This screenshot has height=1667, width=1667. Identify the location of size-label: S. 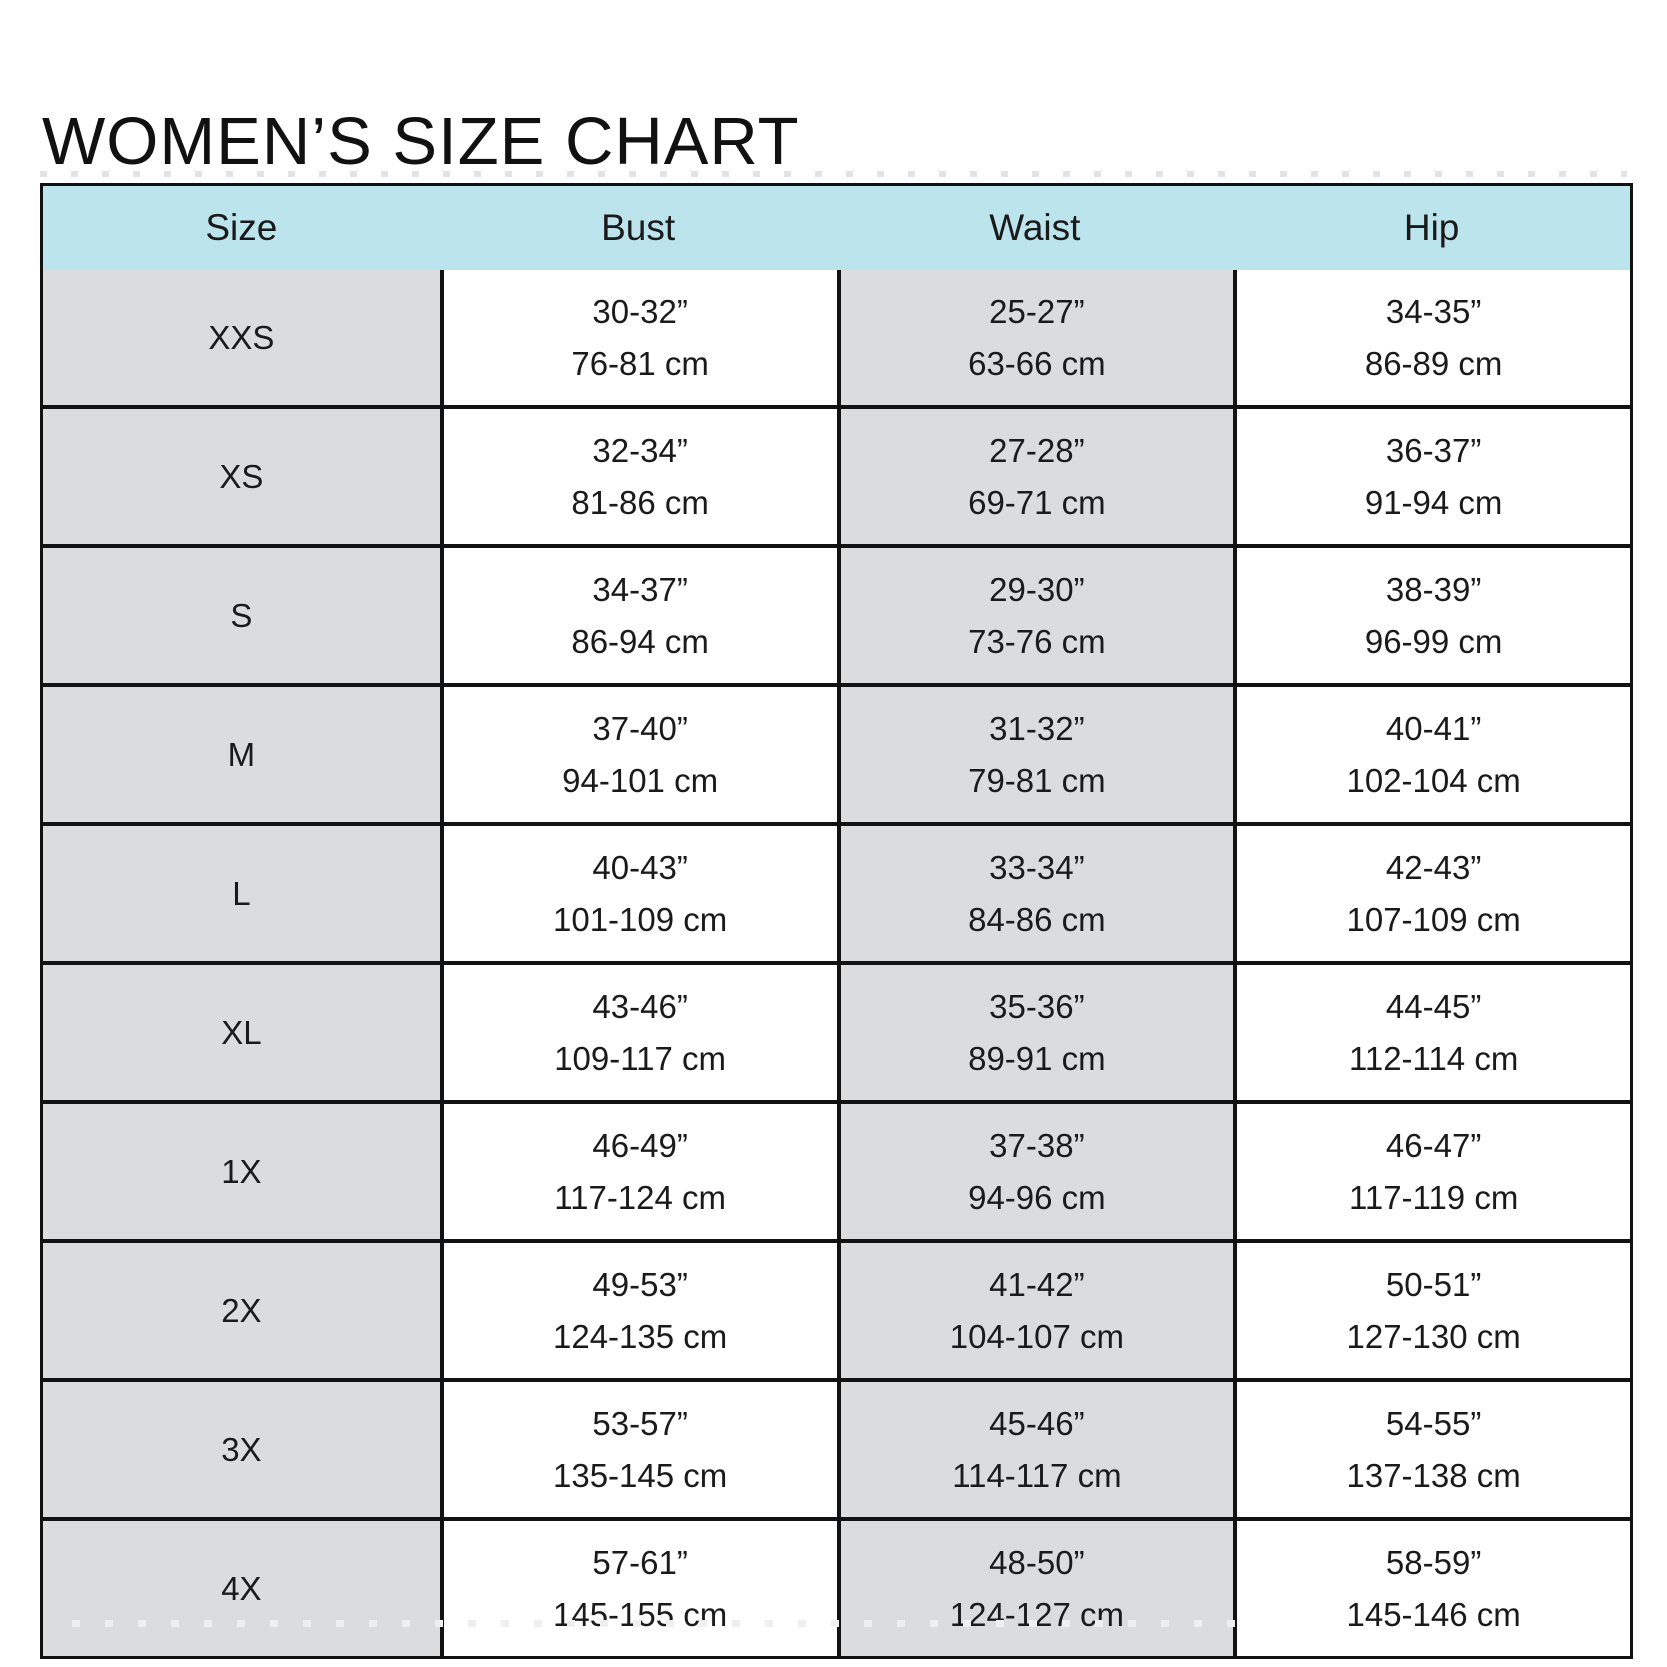
(241, 613).